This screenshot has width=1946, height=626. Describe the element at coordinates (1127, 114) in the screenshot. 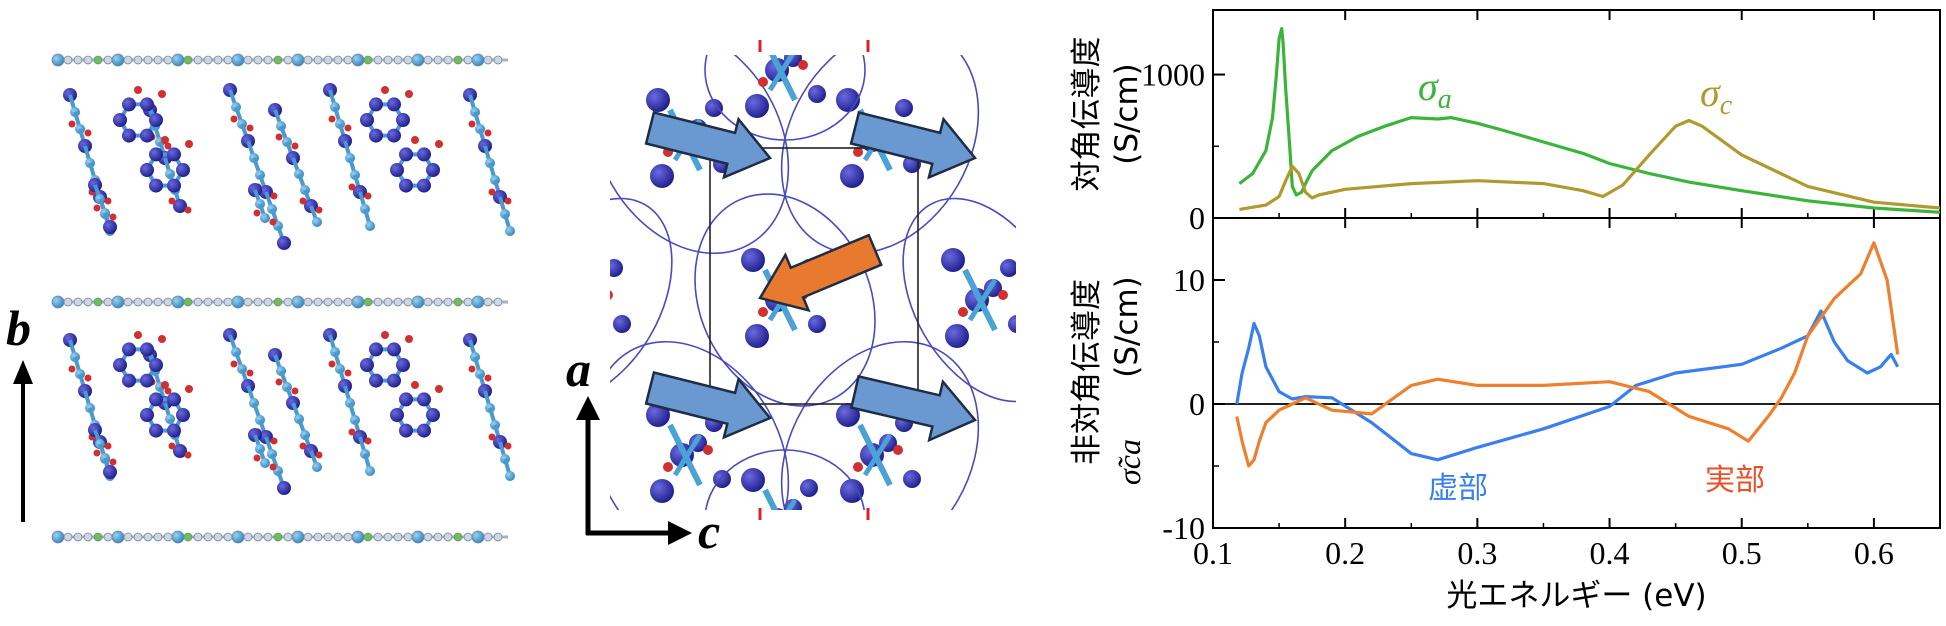

I see `top-y-axis-unit: (S/cm)` at that location.